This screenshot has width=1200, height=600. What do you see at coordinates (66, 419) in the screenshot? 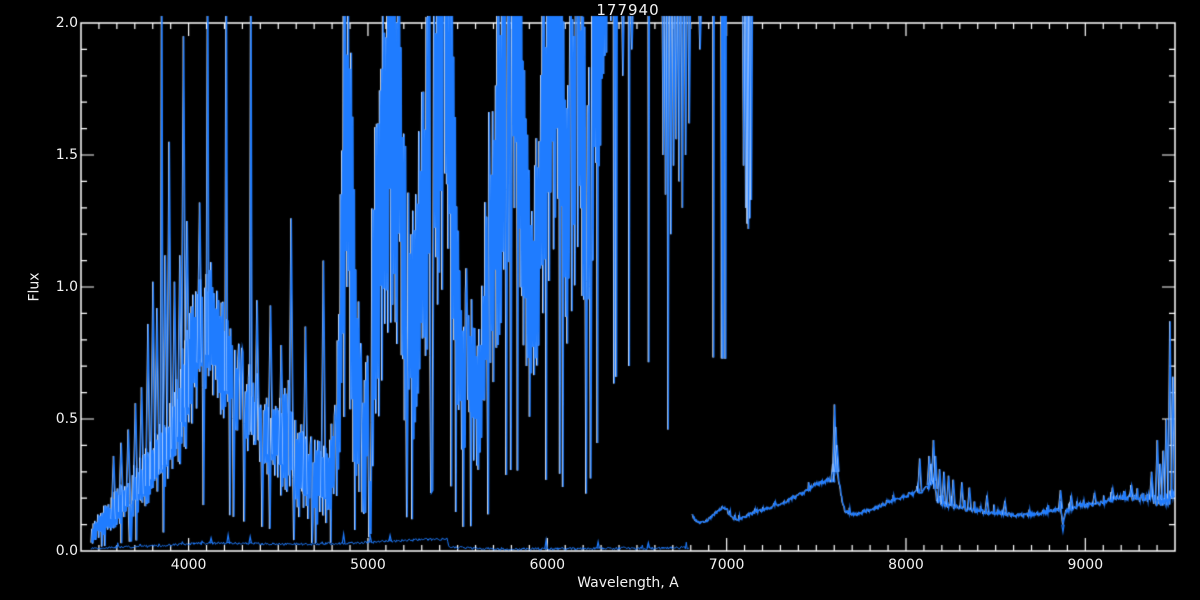
I see `y-tick-label: 0.5` at bounding box center [66, 419].